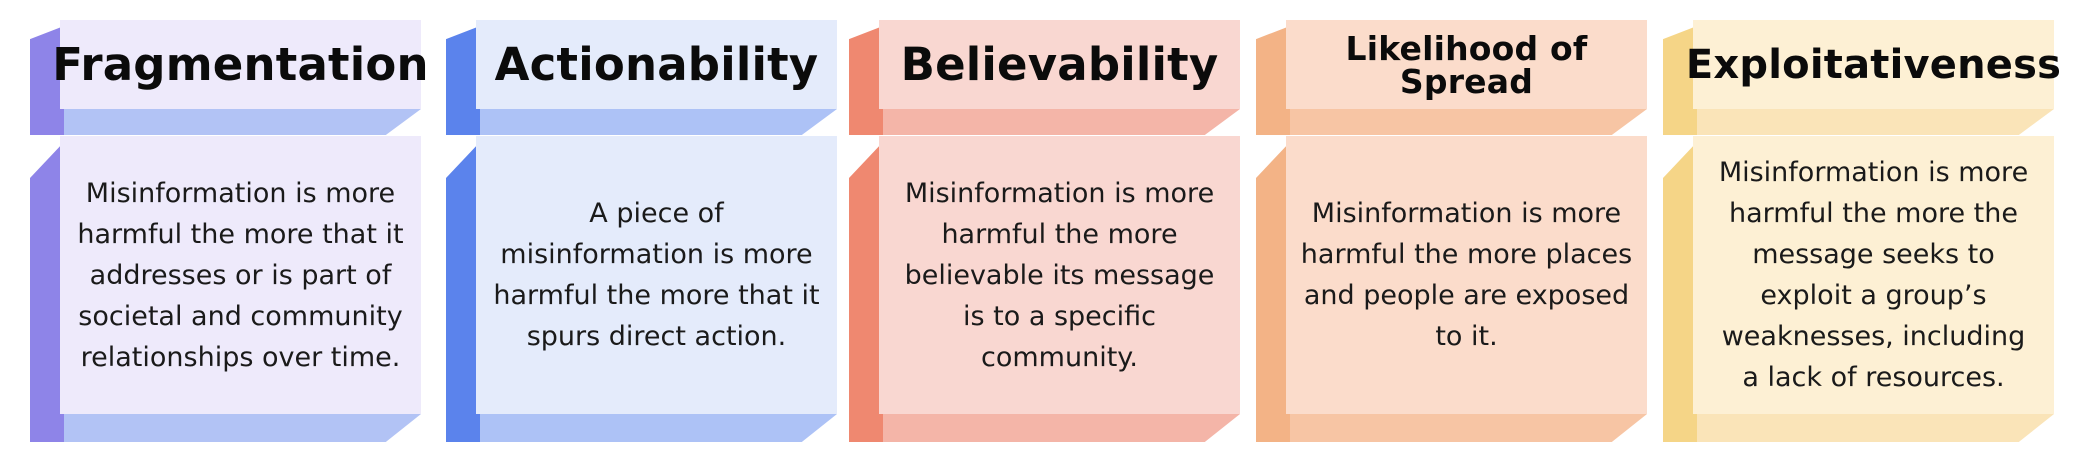 The image size is (2079, 474). I want to click on criterion-title: Exploitativeness, so click(1873, 64).